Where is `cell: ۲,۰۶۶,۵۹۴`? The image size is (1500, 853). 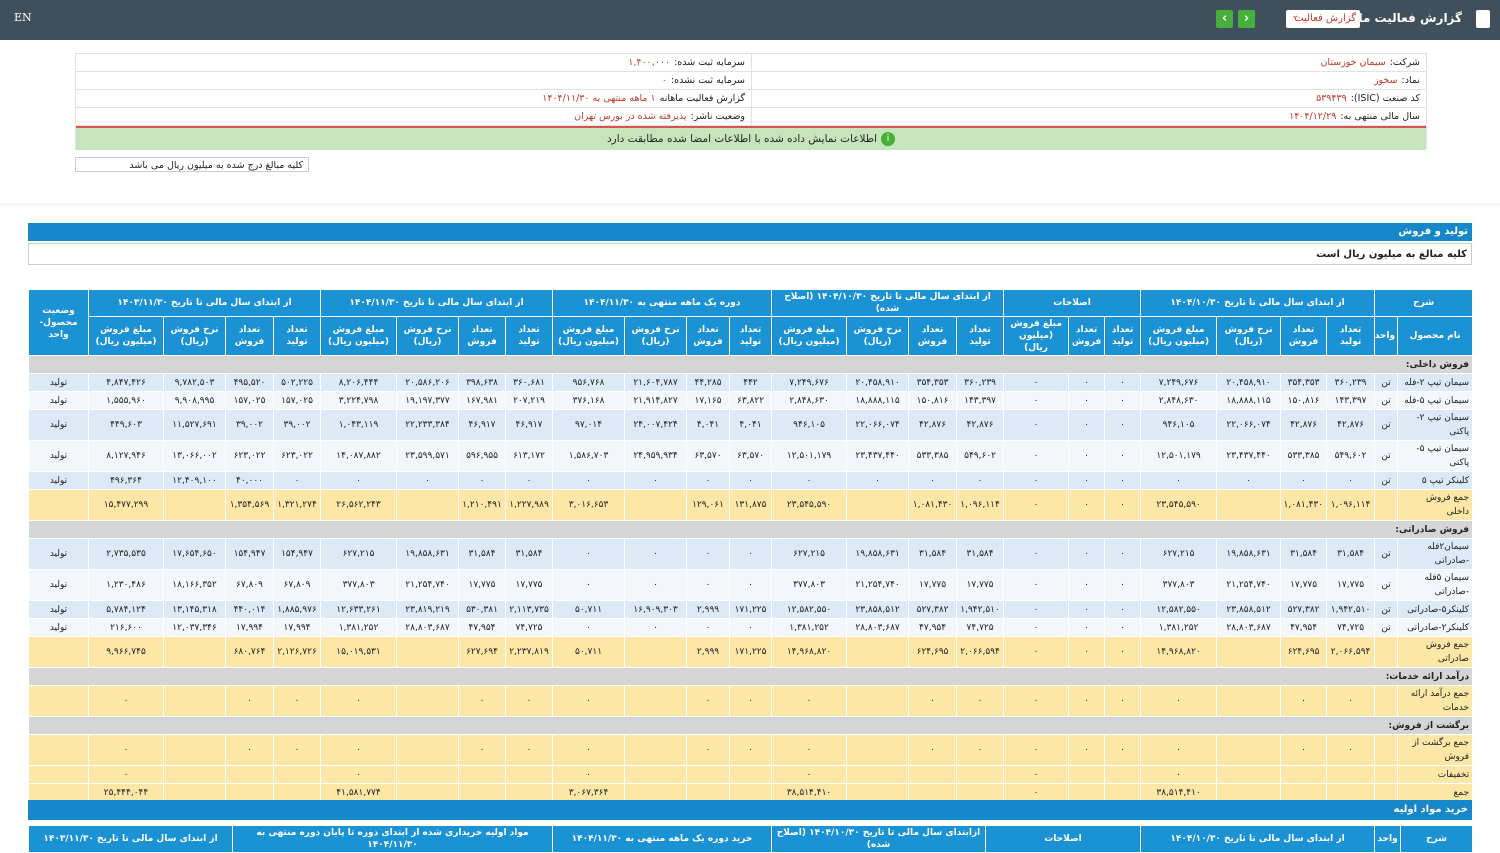
cell: ۲,۰۶۶,۵۹۴ is located at coordinates (1351, 652).